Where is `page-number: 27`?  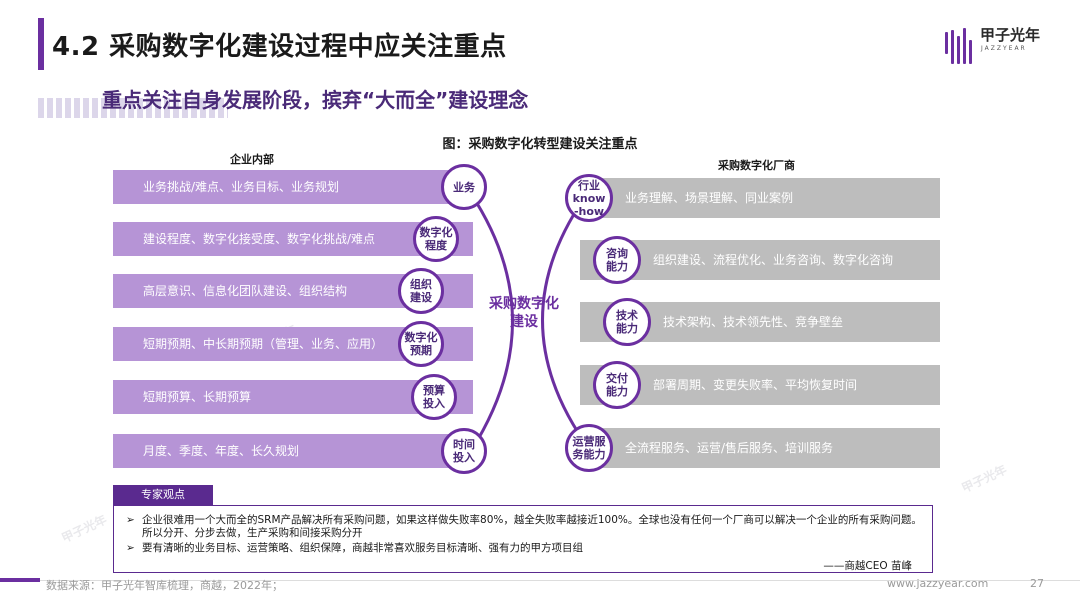
page-number: 27 is located at coordinates (1037, 583).